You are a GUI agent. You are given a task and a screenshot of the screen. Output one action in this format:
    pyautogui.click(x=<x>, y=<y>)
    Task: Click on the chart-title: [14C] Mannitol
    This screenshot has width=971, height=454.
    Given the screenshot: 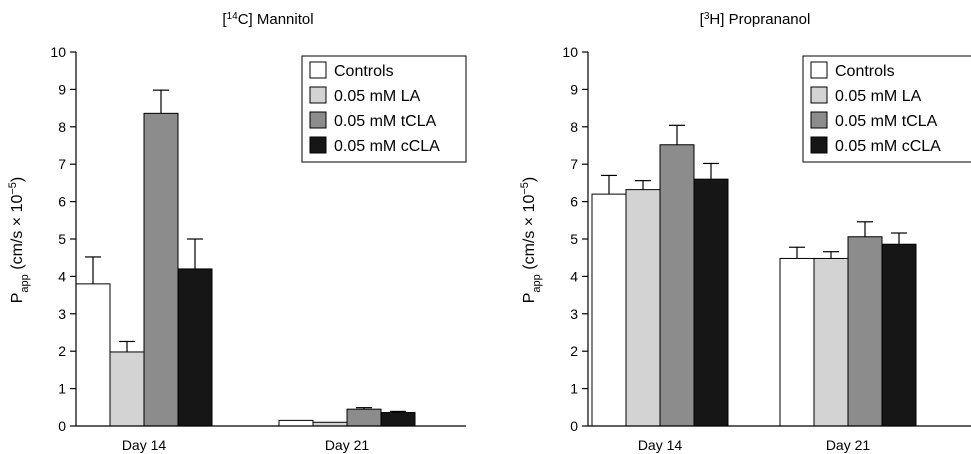 What is the action you would take?
    pyautogui.click(x=267, y=20)
    